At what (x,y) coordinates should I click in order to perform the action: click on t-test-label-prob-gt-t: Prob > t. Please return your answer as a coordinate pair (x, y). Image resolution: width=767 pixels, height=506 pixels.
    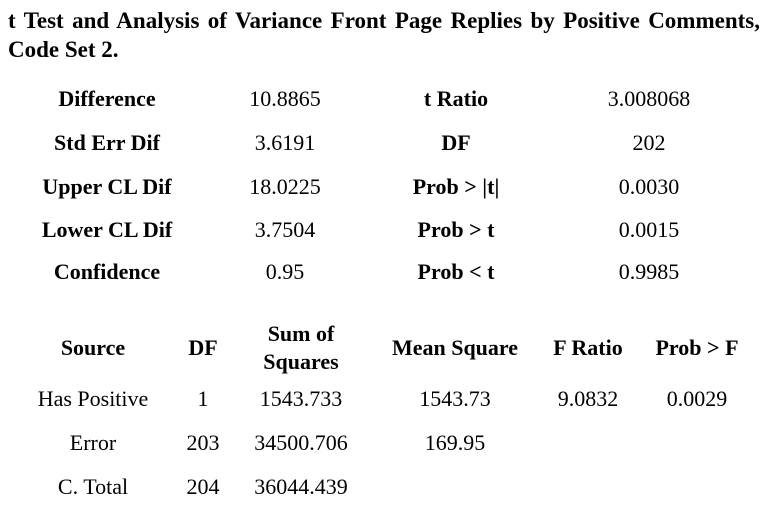
    Looking at the image, I should click on (456, 229).